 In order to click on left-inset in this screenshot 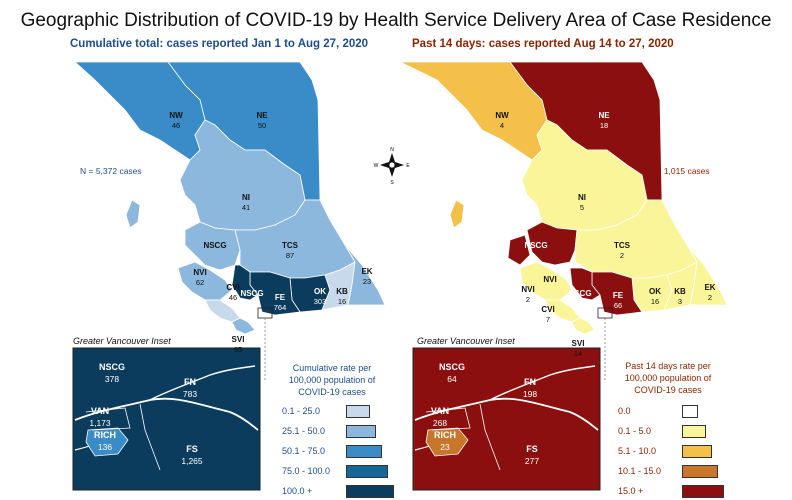, I will do `click(166, 419)`.